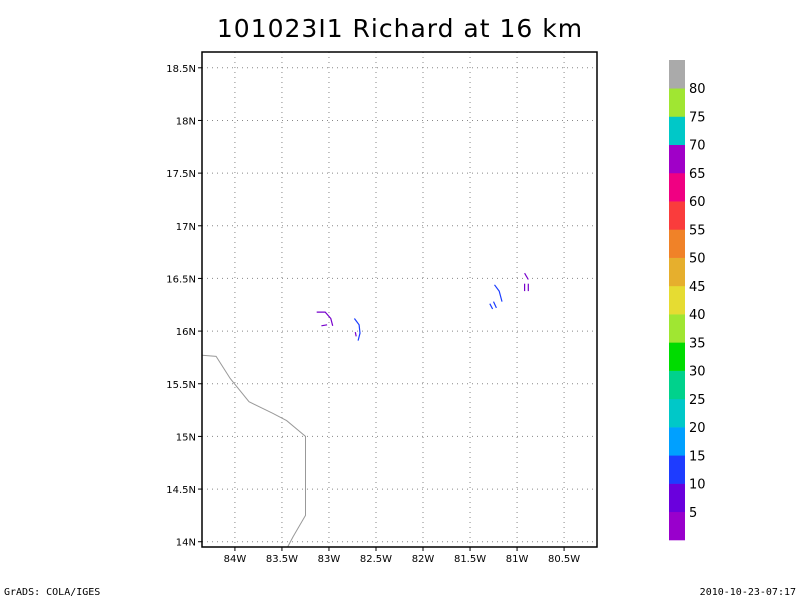 The width and height of the screenshot is (800, 600). What do you see at coordinates (400, 28) in the screenshot?
I see `map-title: 101023I1 Richard at 16 km` at bounding box center [400, 28].